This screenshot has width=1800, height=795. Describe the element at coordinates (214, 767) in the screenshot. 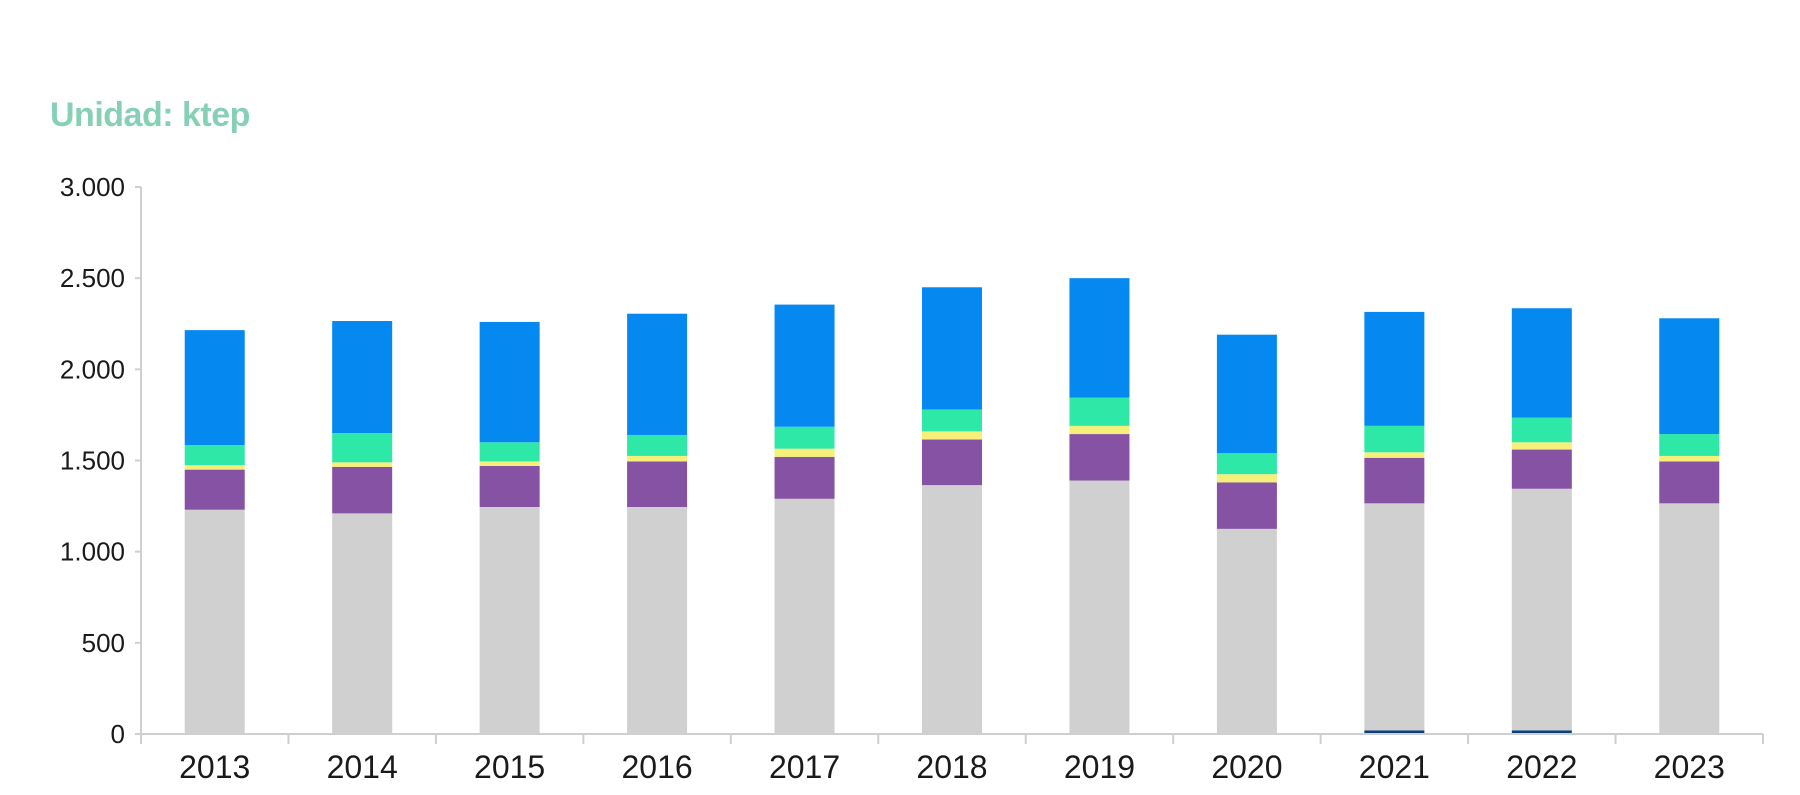

I see `x-tick-label: 2013` at that location.